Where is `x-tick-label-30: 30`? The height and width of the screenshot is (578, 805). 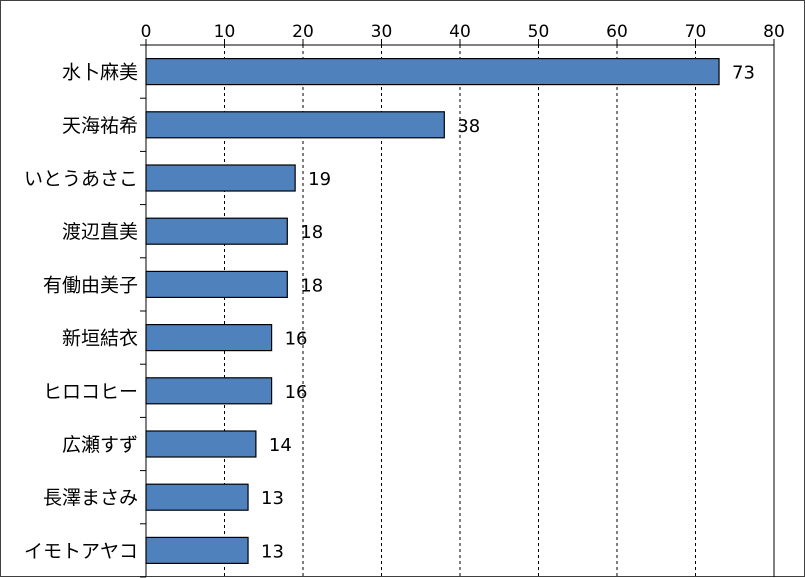
x-tick-label-30: 30 is located at coordinates (382, 32).